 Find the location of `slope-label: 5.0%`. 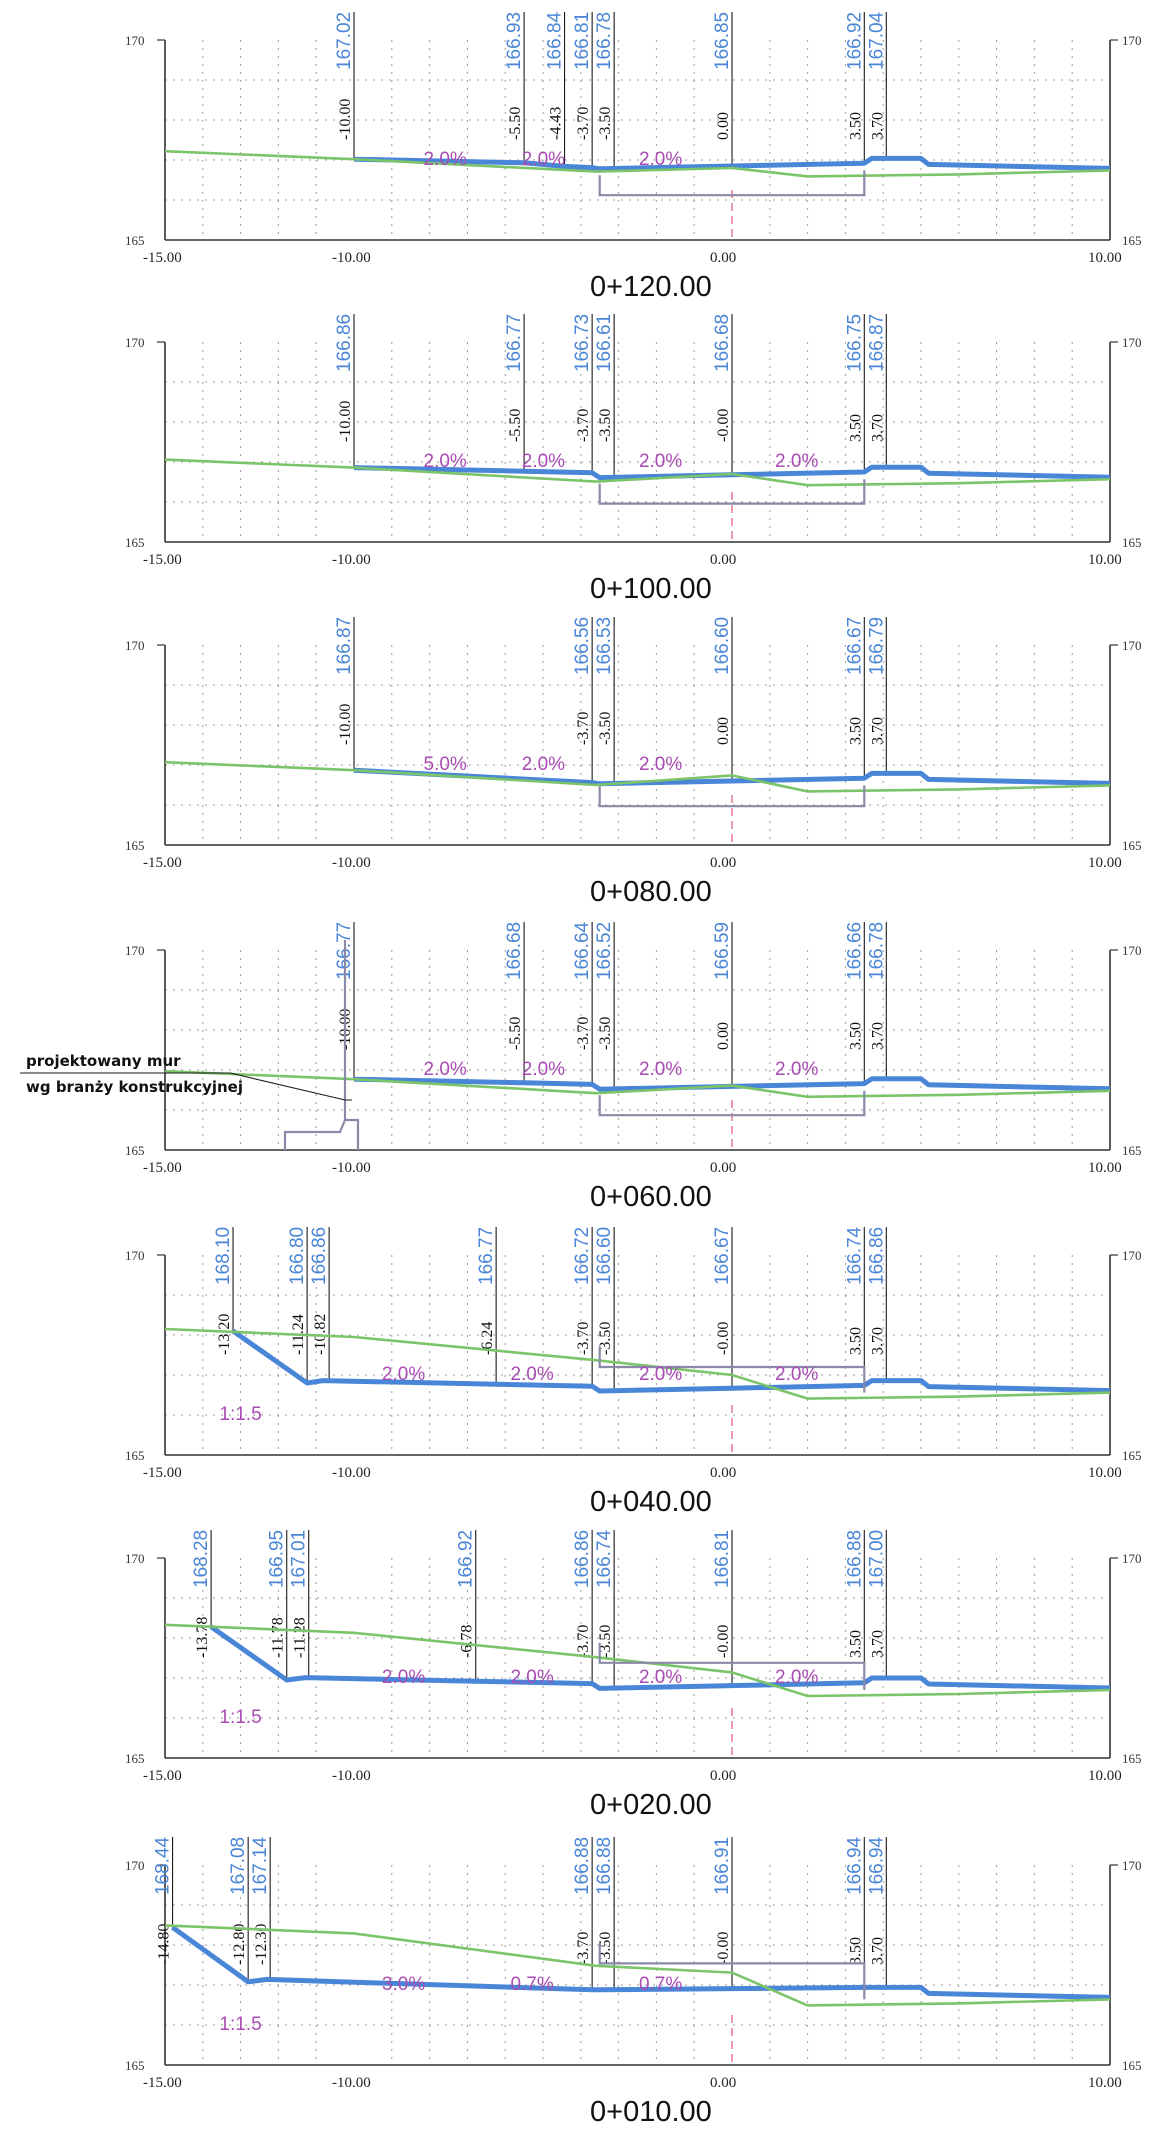

slope-label: 5.0% is located at coordinates (445, 764).